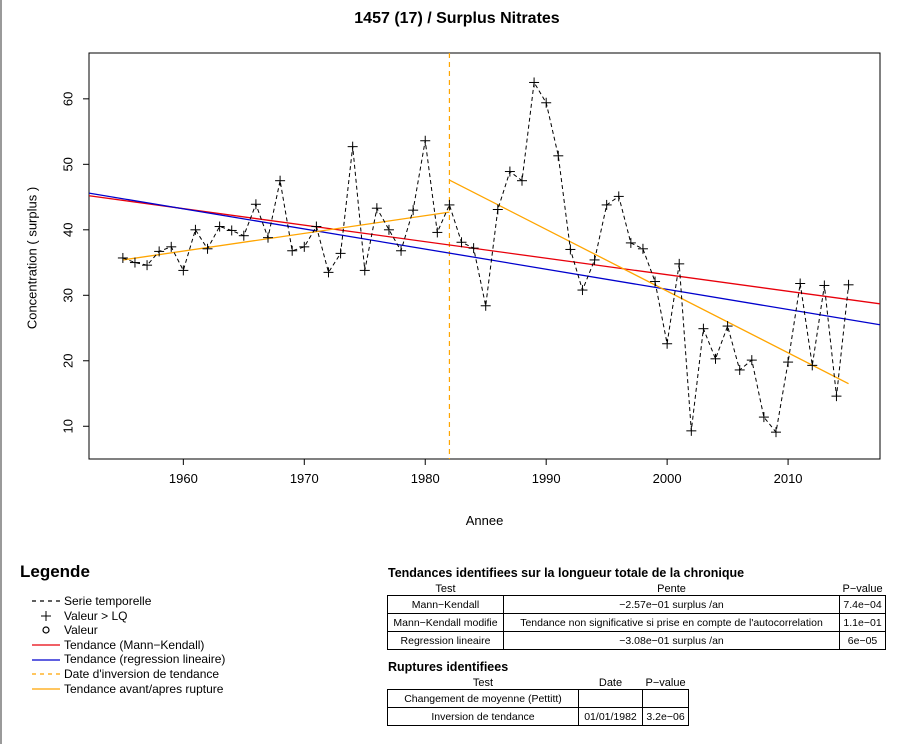  Describe the element at coordinates (142, 673) in the screenshot. I see `legend-item-label: Date d'inversion de tendance` at that location.